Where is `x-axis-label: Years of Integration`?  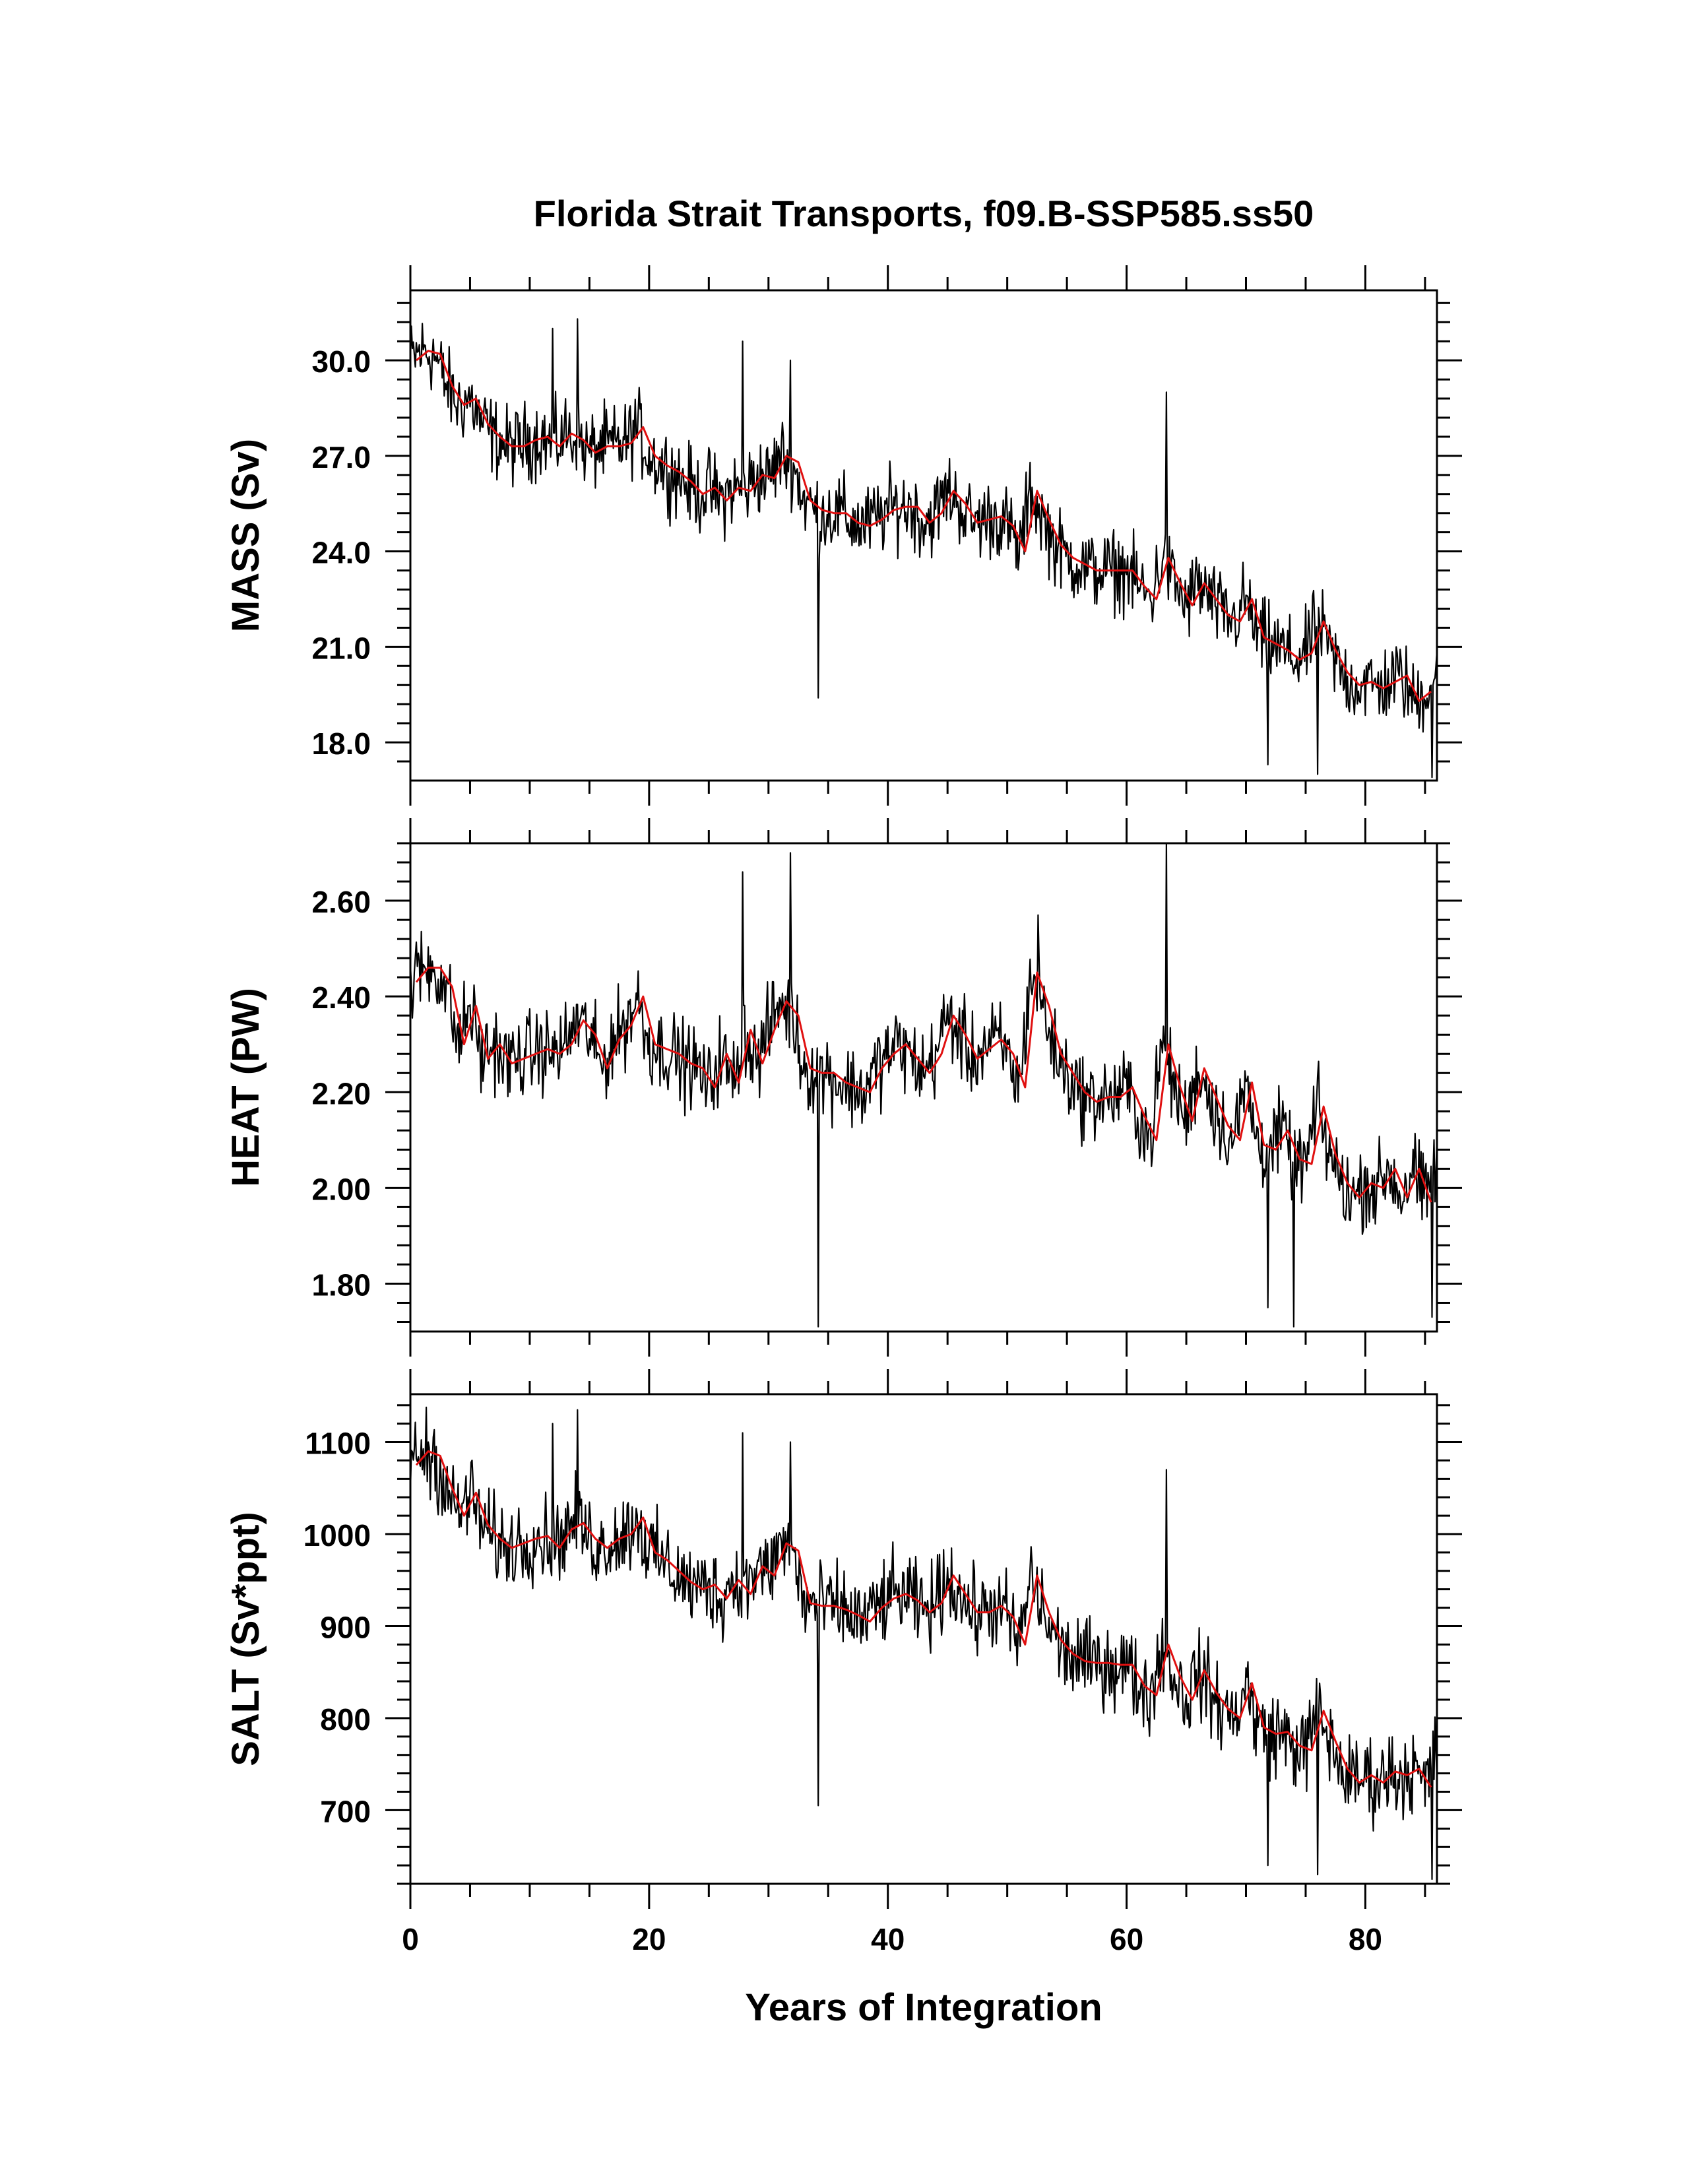
x-axis-label: Years of Integration is located at coordinates (923, 2007).